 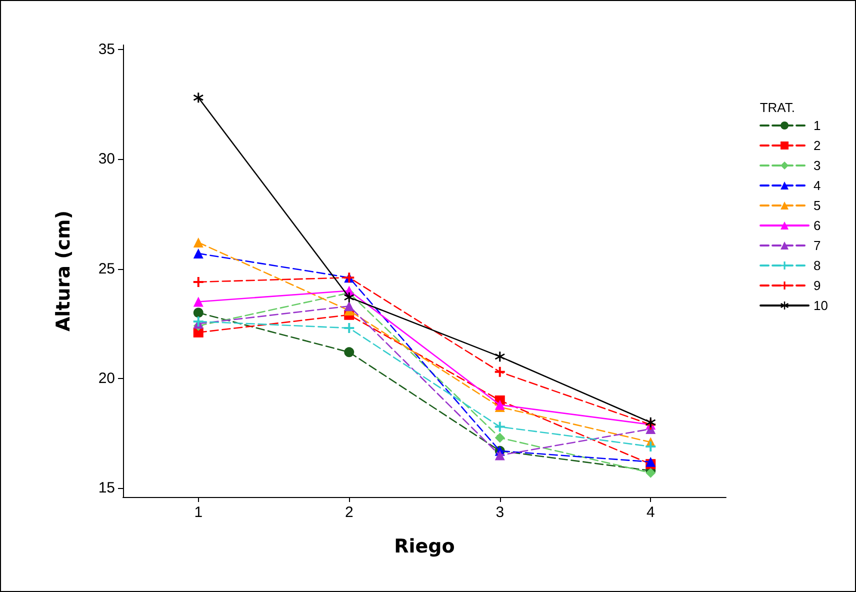 I want to click on legend-label: 3, so click(x=817, y=165).